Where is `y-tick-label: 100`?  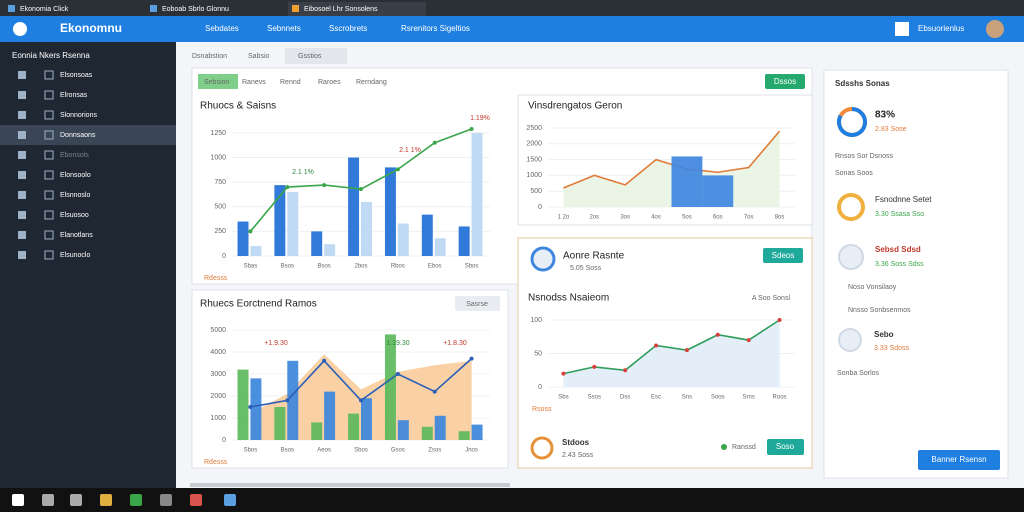 y-tick-label: 100 is located at coordinates (536, 320).